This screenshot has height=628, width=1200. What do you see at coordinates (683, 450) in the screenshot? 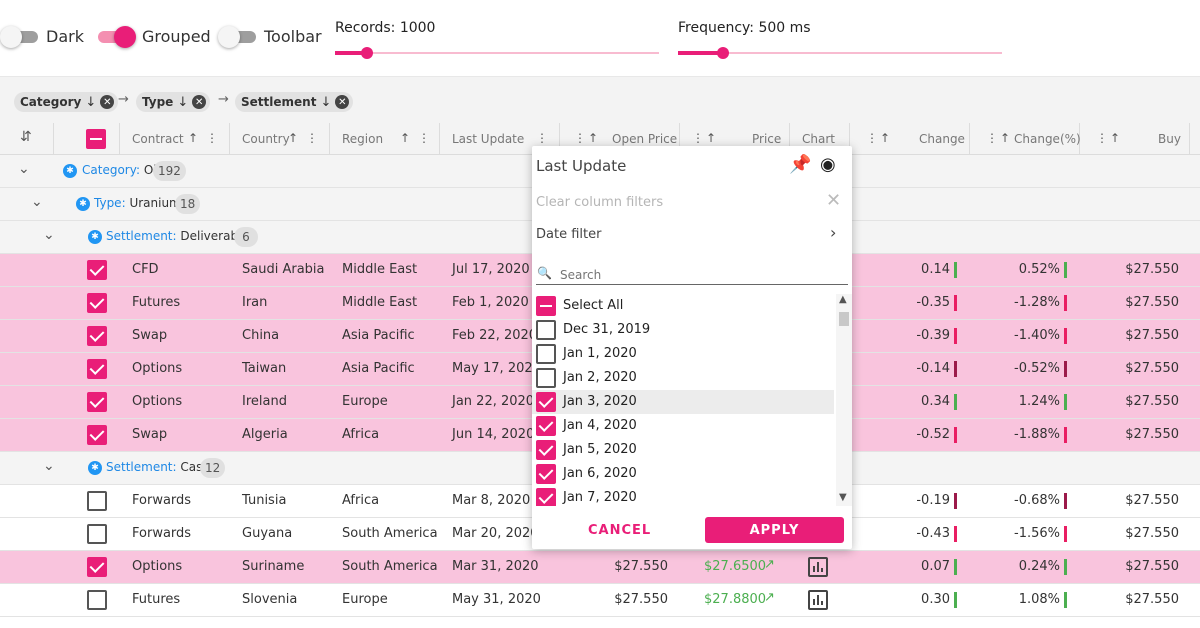
I see `filter-item: Jan 5, 2020` at bounding box center [683, 450].